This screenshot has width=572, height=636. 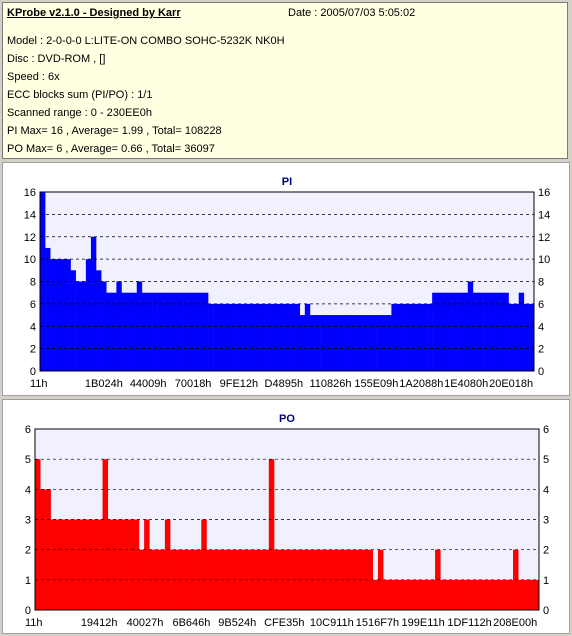 What do you see at coordinates (423, 623) in the screenshot?
I see `x-tick-label: 199E11h` at bounding box center [423, 623].